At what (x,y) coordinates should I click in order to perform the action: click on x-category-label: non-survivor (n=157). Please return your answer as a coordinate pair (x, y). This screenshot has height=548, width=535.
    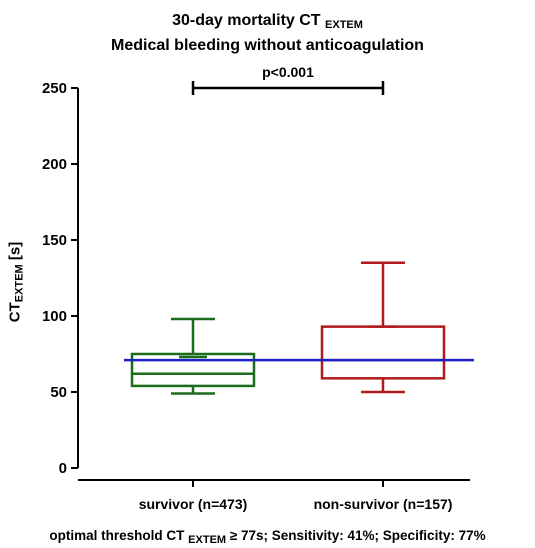
    Looking at the image, I should click on (383, 504).